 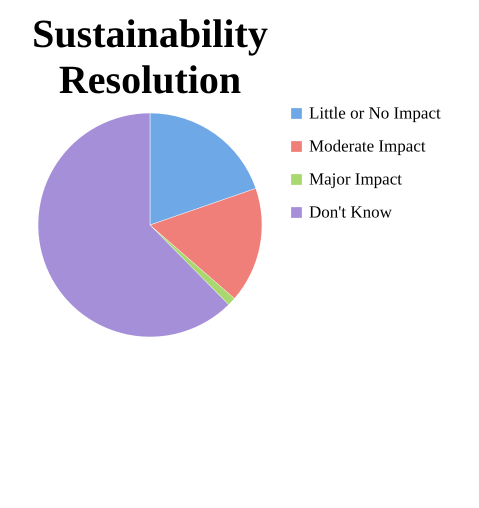 What do you see at coordinates (355, 179) in the screenshot?
I see `legend-label: Major Impact` at bounding box center [355, 179].